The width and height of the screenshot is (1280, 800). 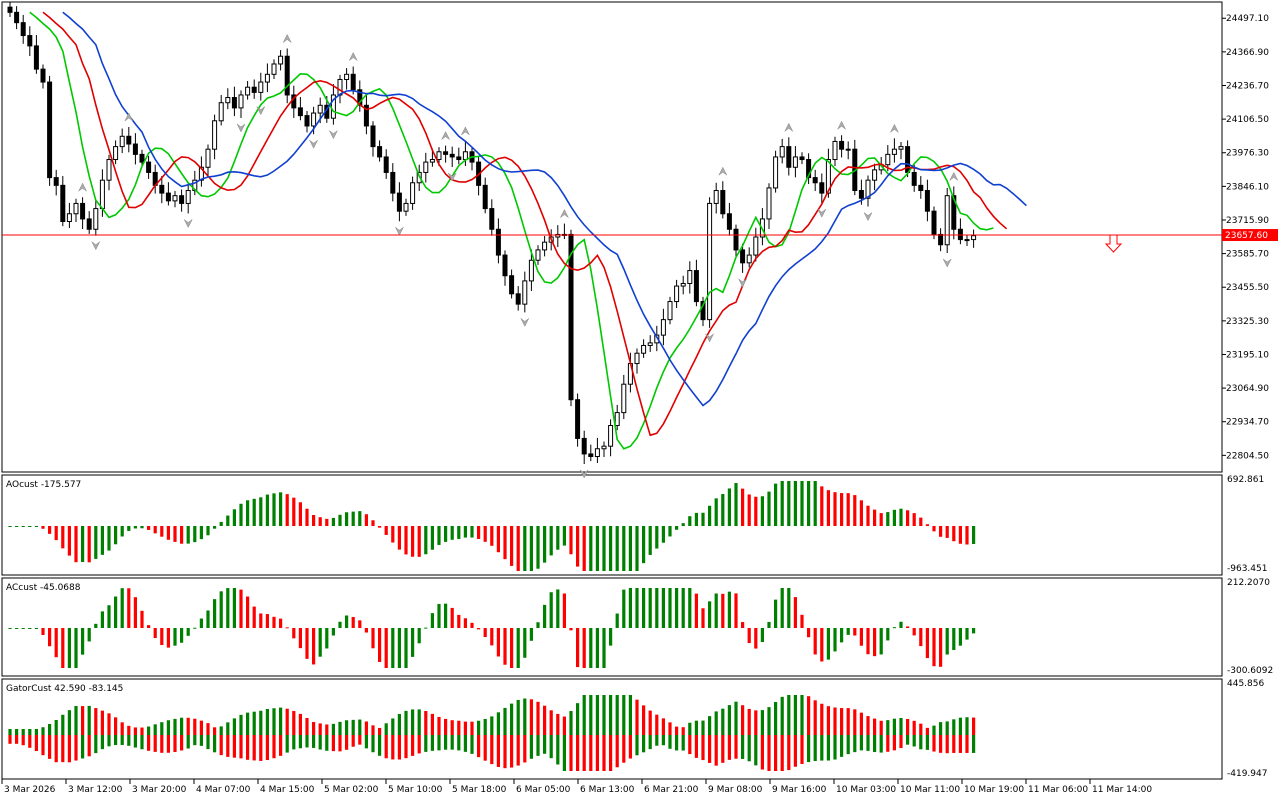 I want to click on sub-axis-min-label: -300.6092, so click(x=1250, y=671).